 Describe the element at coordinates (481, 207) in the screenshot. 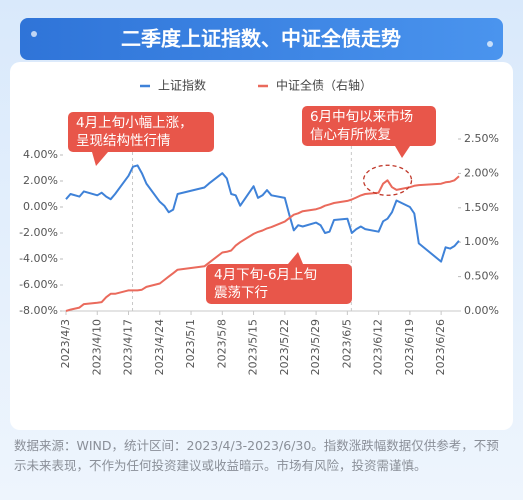

I see `y2-tick-label: 1.50%` at that location.